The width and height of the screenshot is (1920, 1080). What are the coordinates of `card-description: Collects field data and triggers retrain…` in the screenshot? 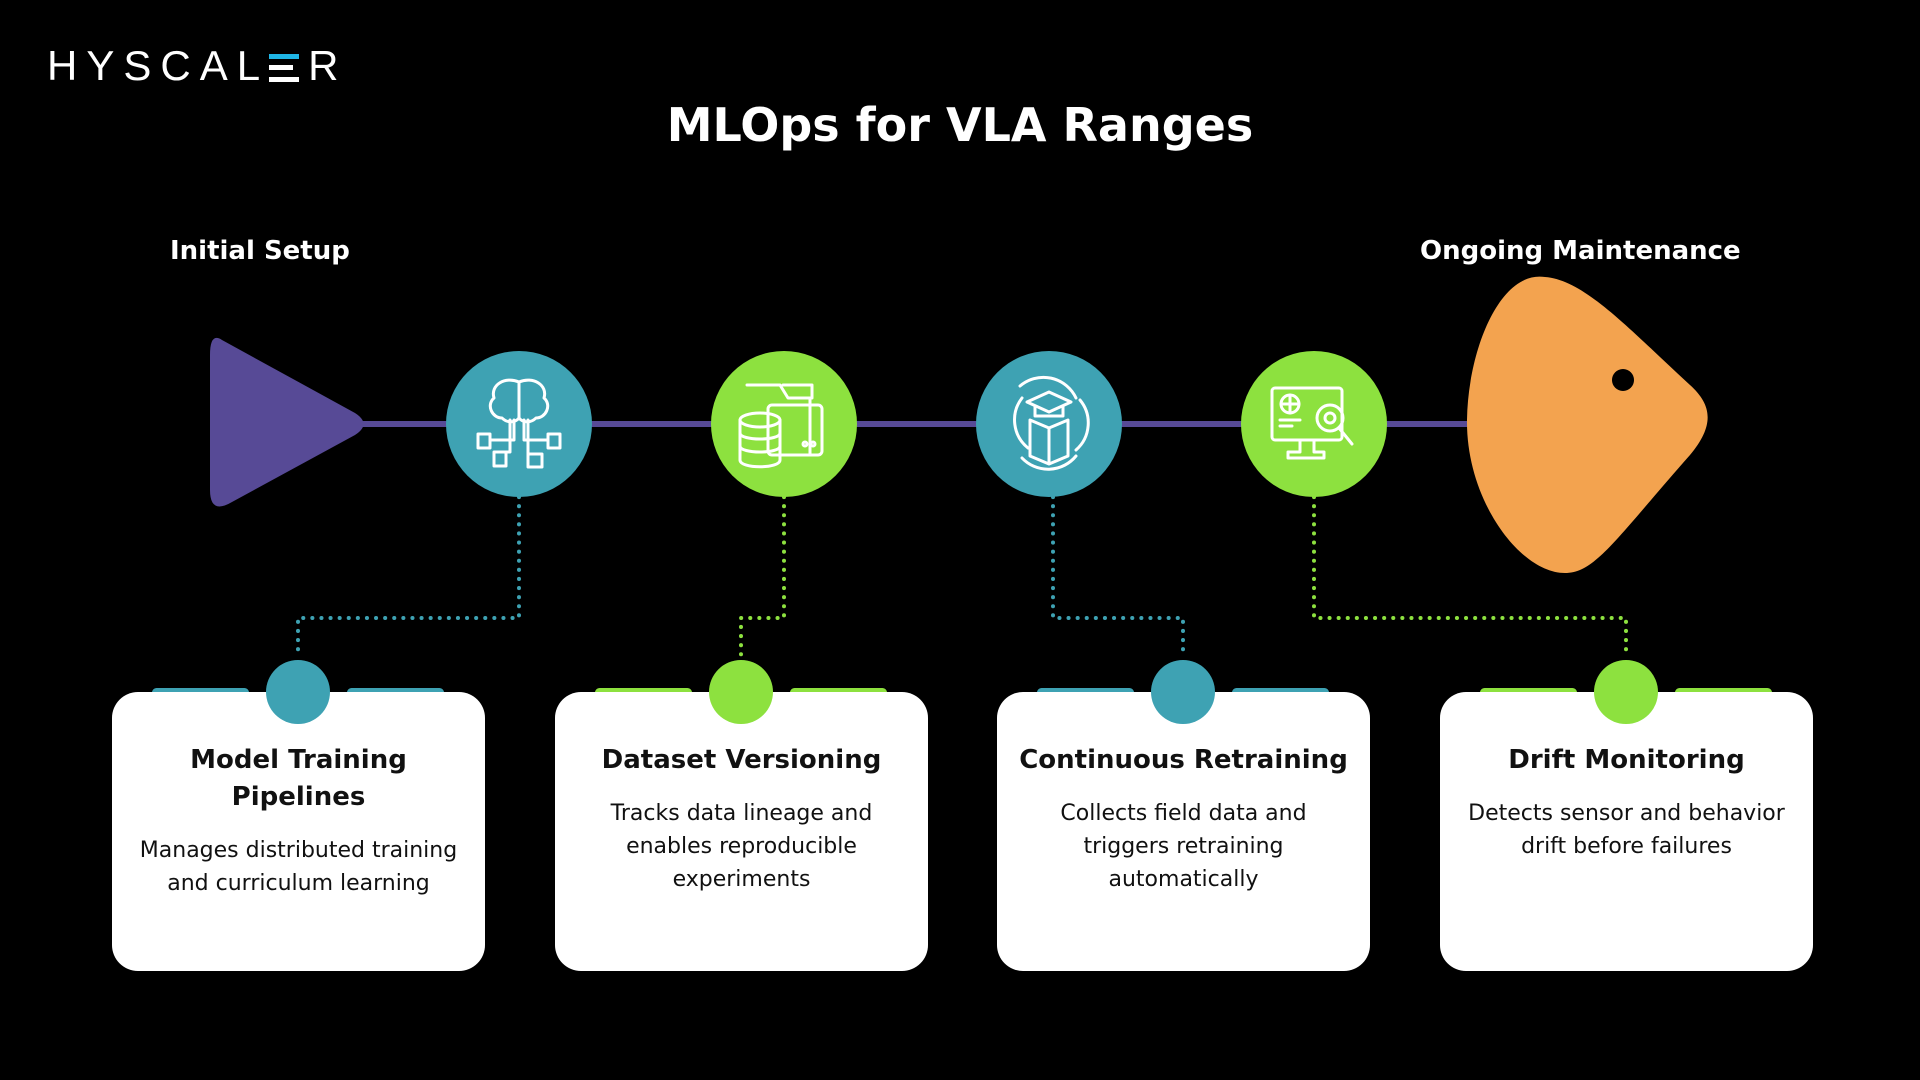 It's located at (1183, 846).